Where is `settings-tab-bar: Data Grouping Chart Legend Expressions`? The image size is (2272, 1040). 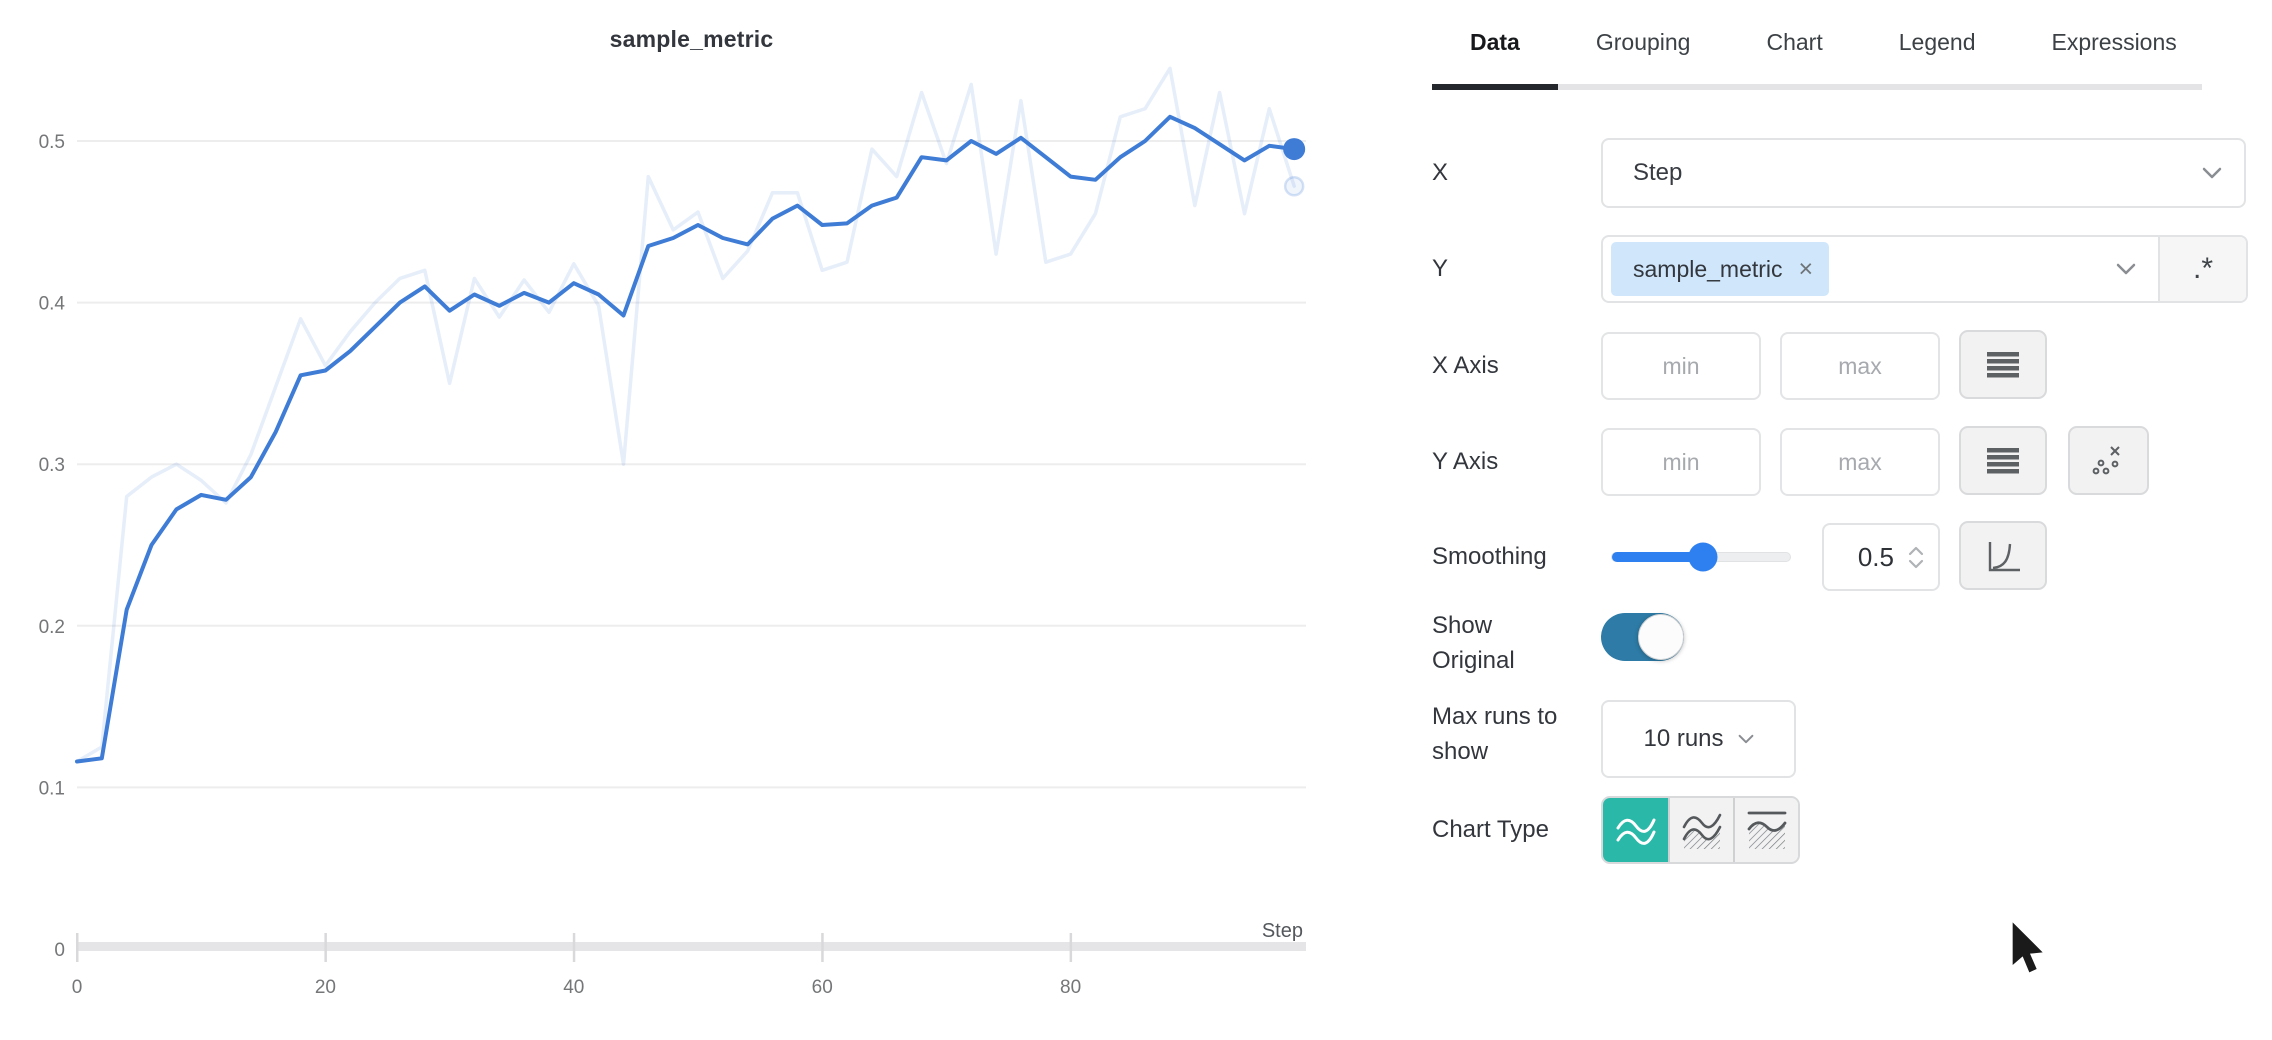
settings-tab-bar: Data Grouping Chart Legend Expressions is located at coordinates (1817, 45).